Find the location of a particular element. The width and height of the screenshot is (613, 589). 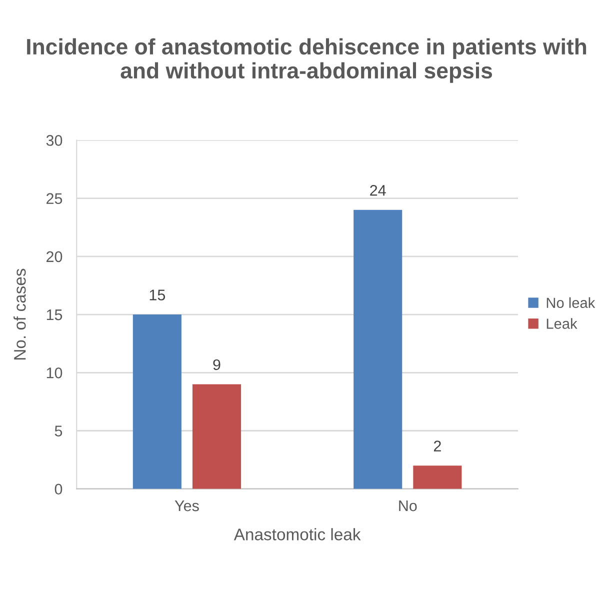

y-tick-label: 25 is located at coordinates (54, 198).